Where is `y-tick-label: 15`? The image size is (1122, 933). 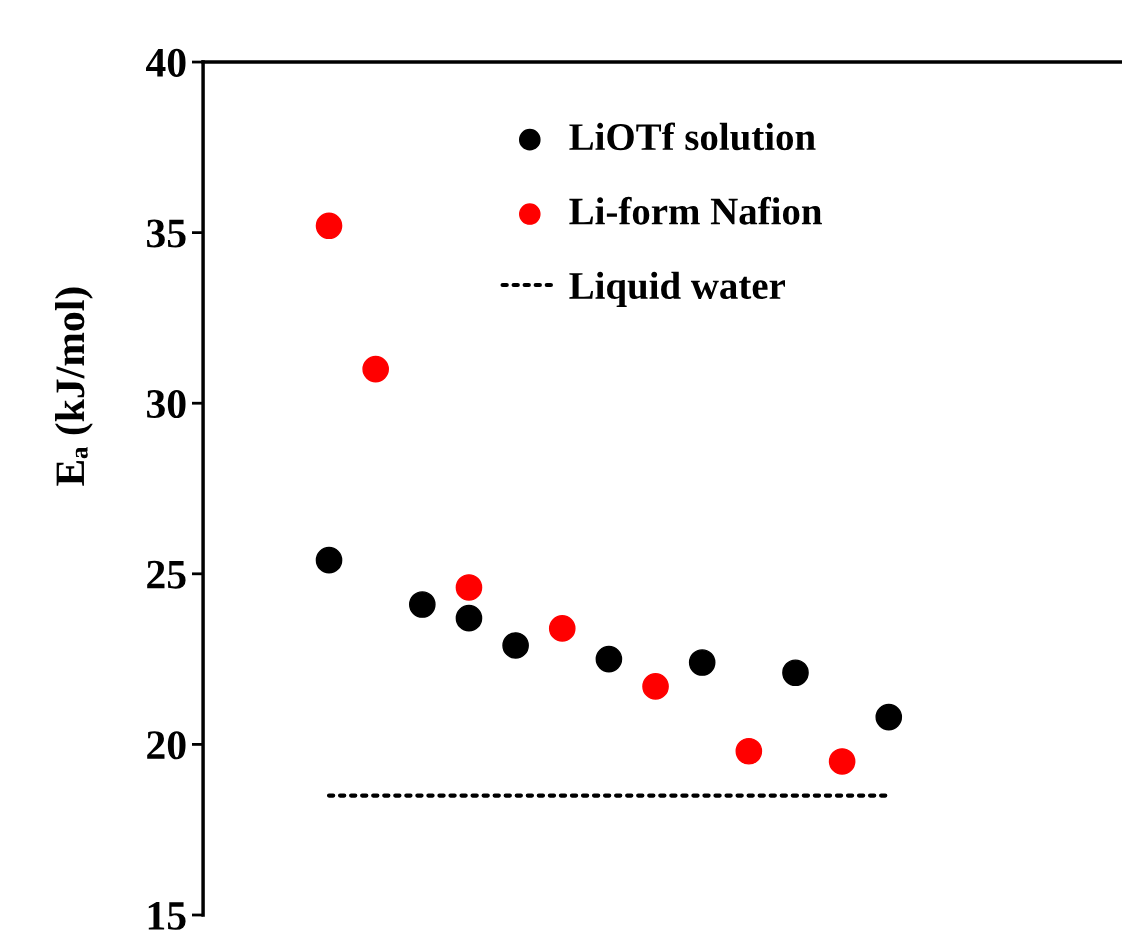 y-tick-label: 15 is located at coordinates (167, 915).